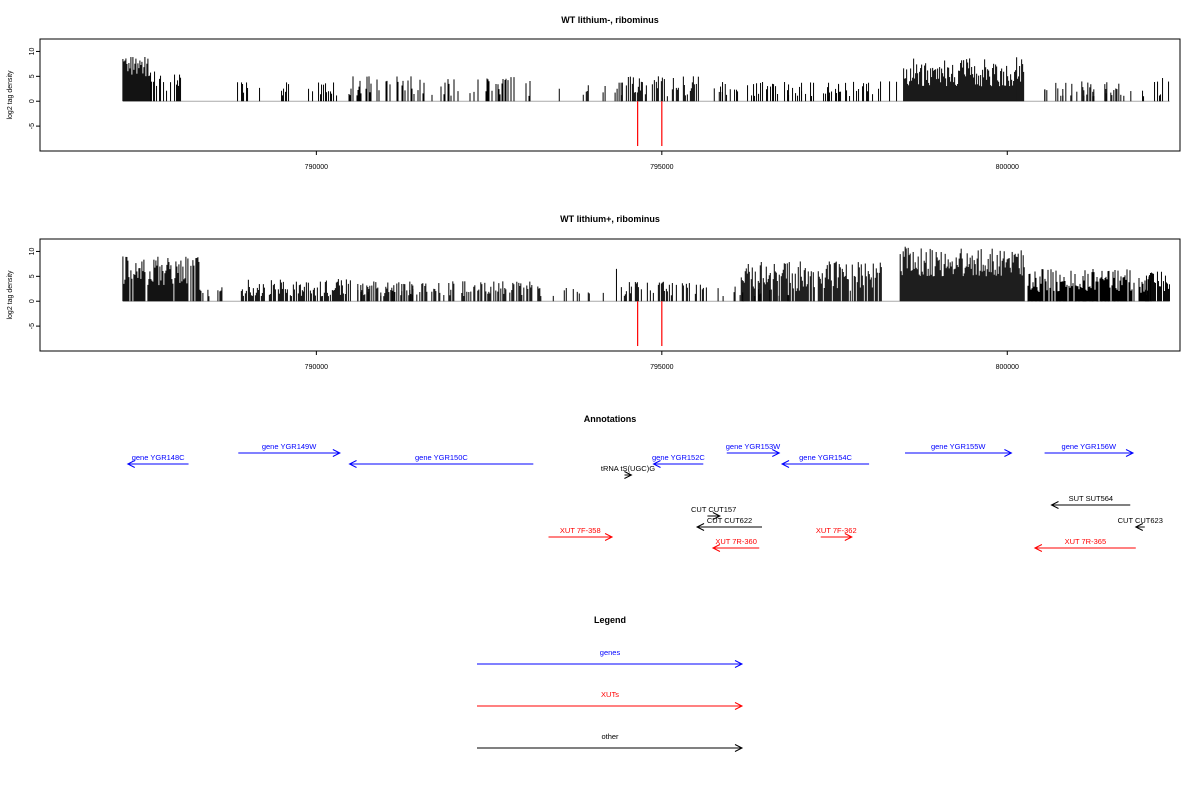  What do you see at coordinates (610, 20) in the screenshot?
I see `panel-title: WT lithium-, ribominus` at bounding box center [610, 20].